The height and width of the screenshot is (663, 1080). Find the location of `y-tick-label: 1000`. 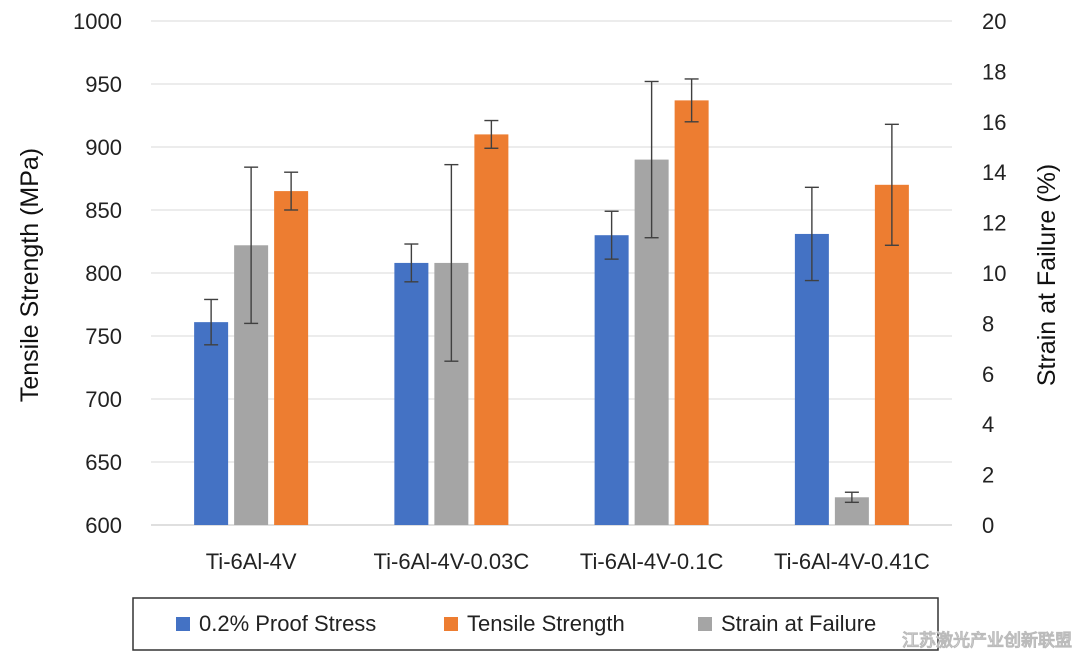

y-tick-label: 1000 is located at coordinates (97, 21).